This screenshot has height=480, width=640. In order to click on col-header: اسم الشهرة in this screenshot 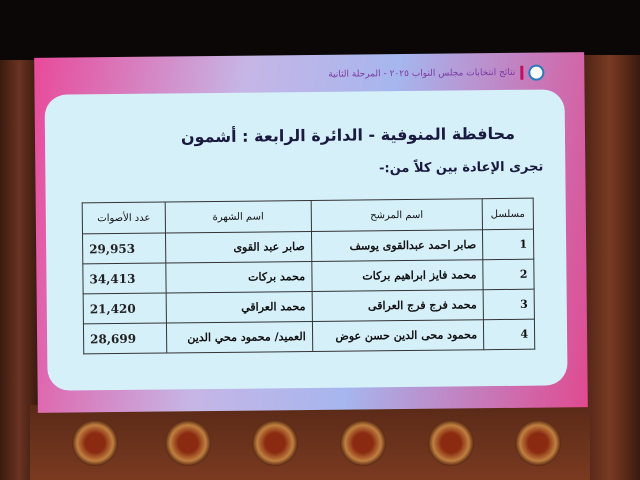, I will do `click(238, 217)`.